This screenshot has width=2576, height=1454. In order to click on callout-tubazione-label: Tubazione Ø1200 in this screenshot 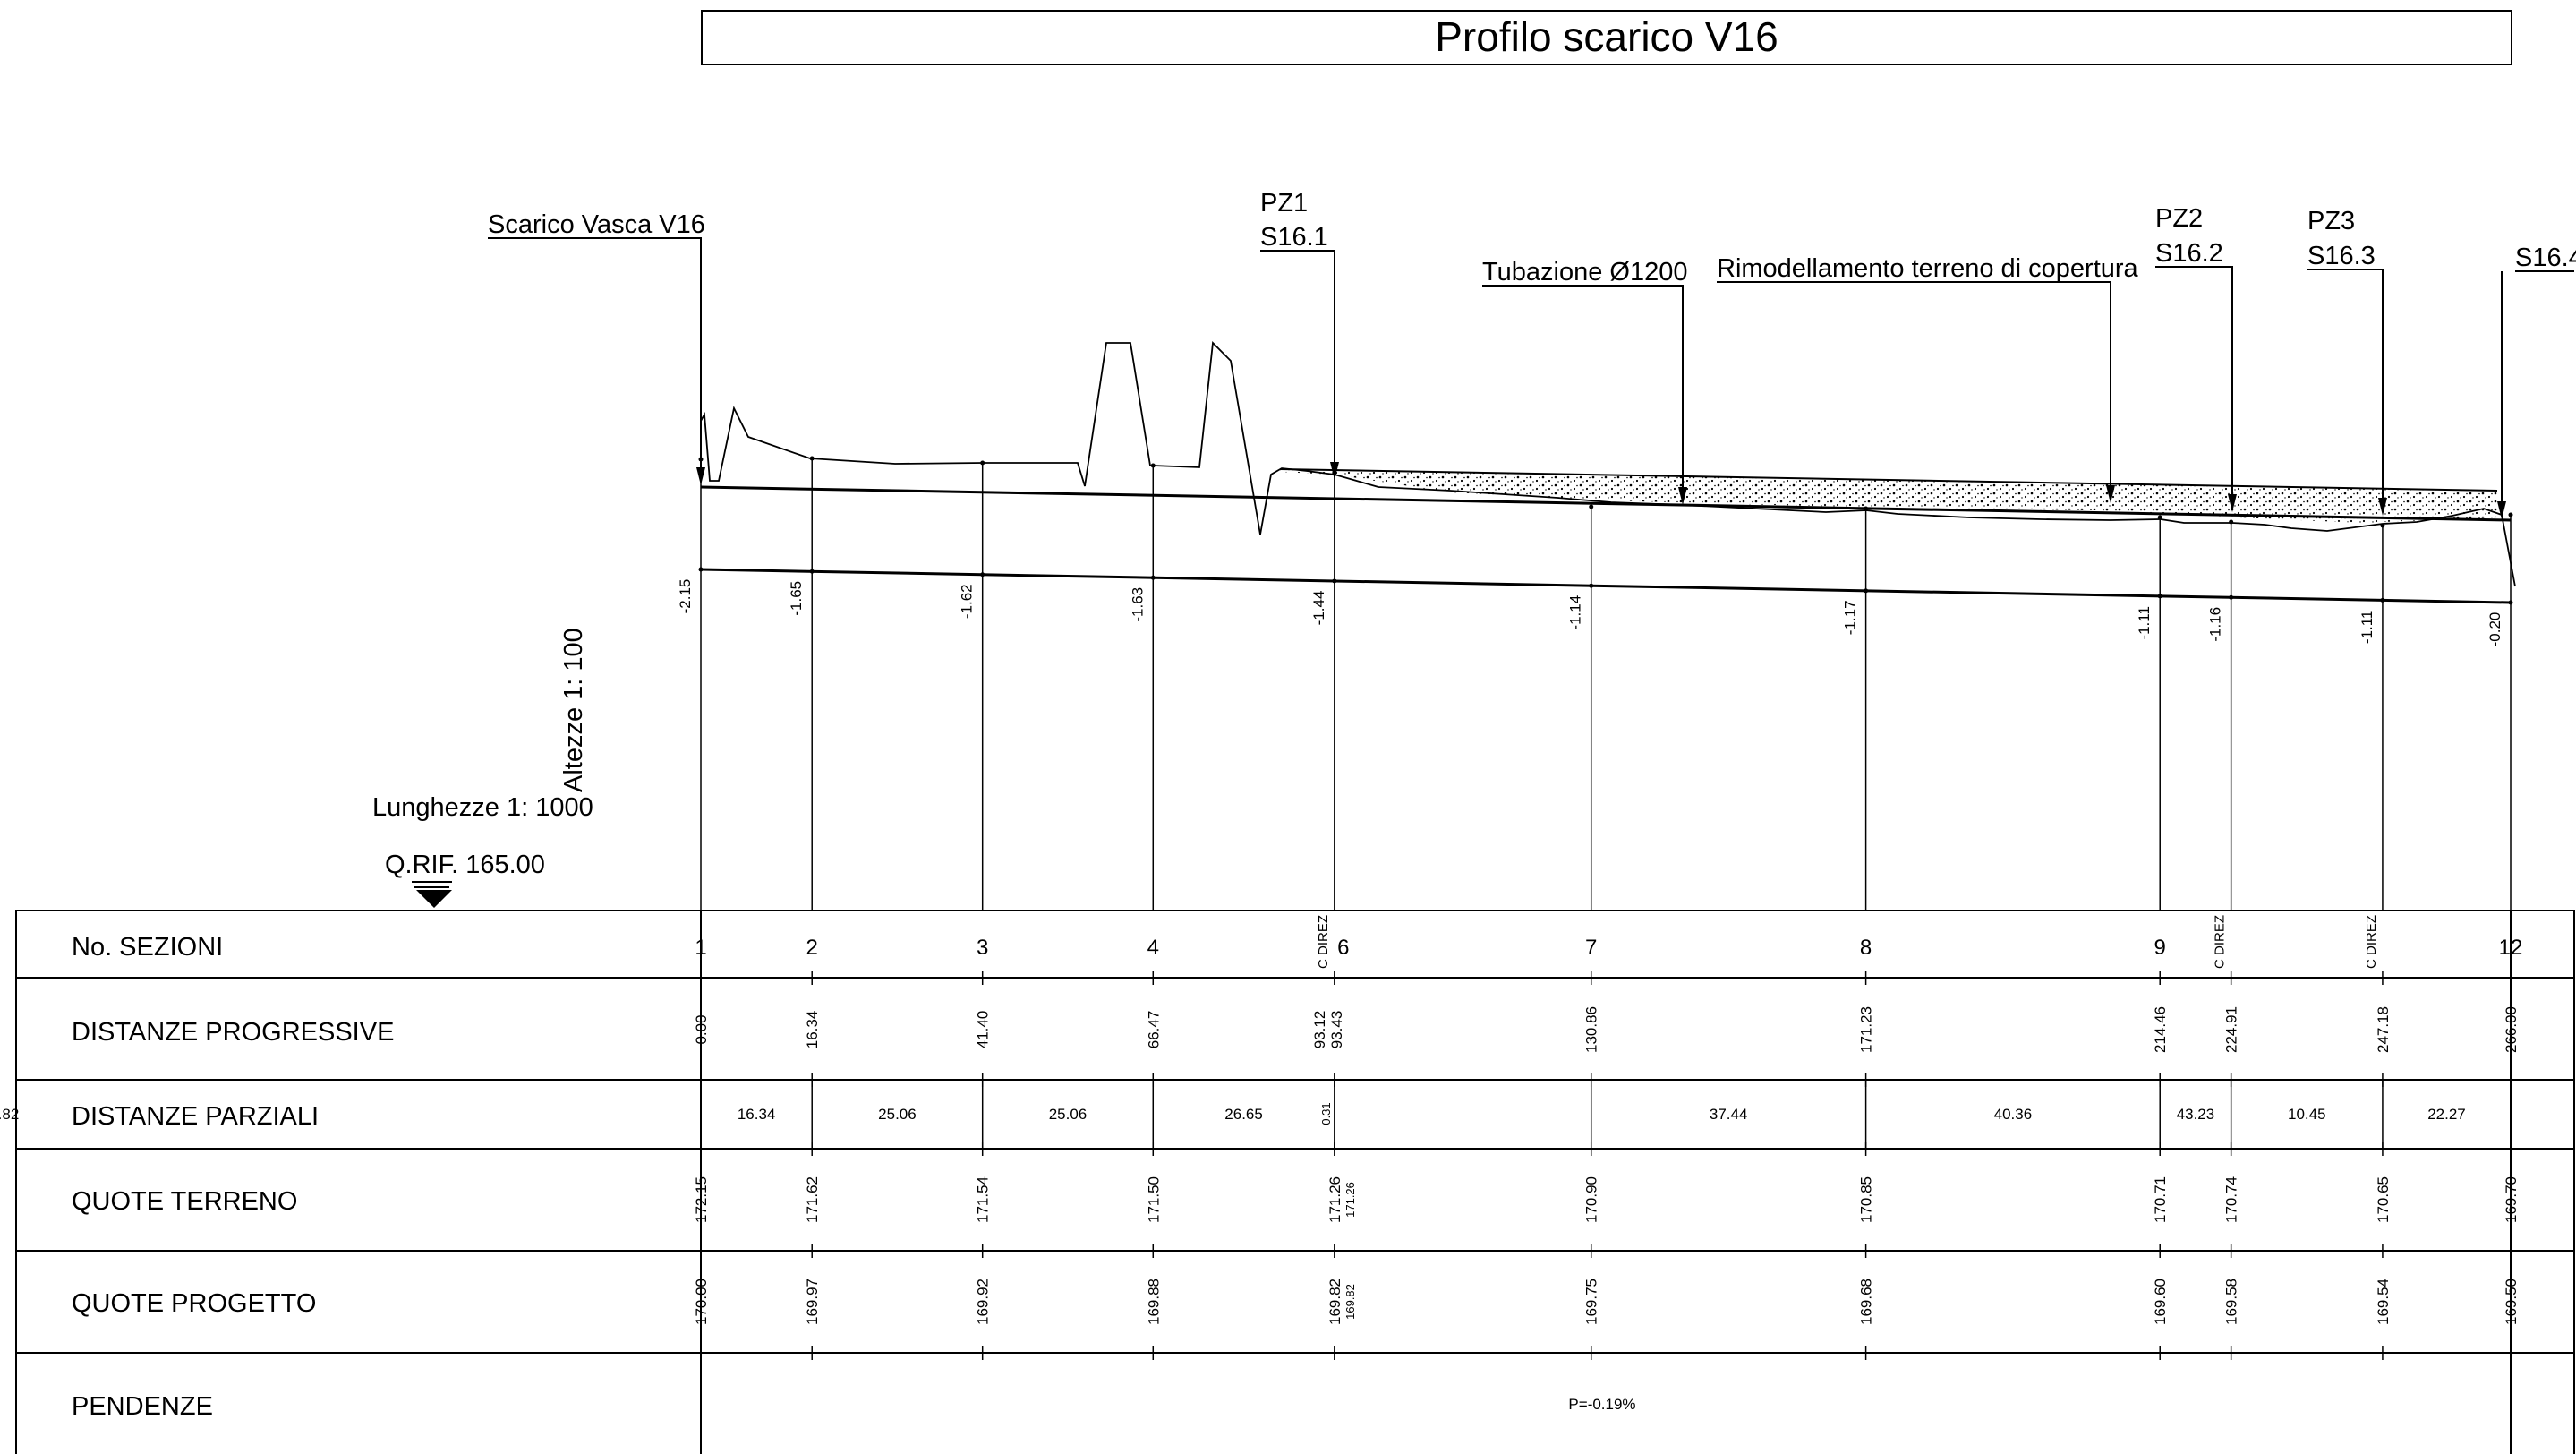, I will do `click(1584, 272)`.